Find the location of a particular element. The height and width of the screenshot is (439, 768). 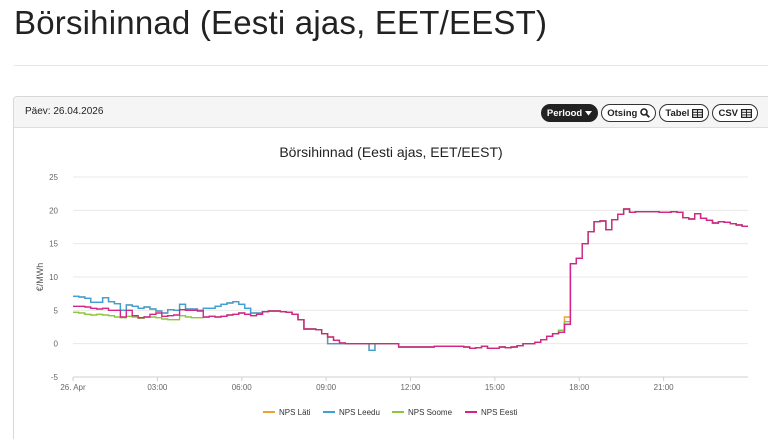

page-title: Börsihinnad (Eesti ajas, EET/EEST) is located at coordinates (281, 22).